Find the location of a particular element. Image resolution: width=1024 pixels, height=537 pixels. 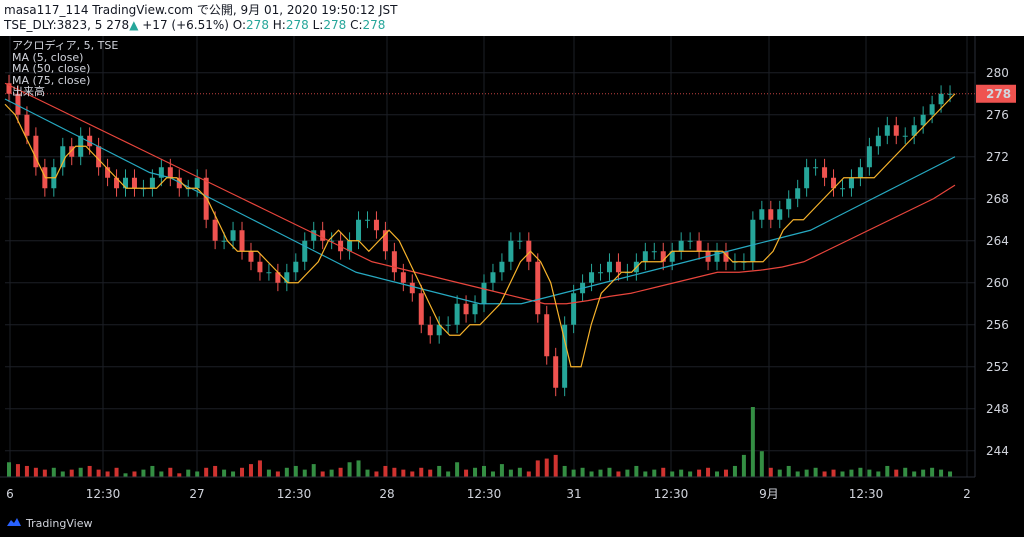

y-tick-label: 272 is located at coordinates (997, 157).